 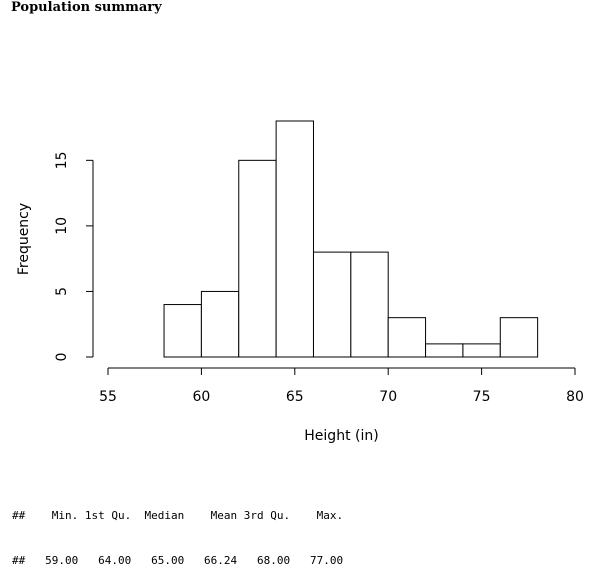 I want to click on y-tick-label: 10, so click(x=62, y=226).